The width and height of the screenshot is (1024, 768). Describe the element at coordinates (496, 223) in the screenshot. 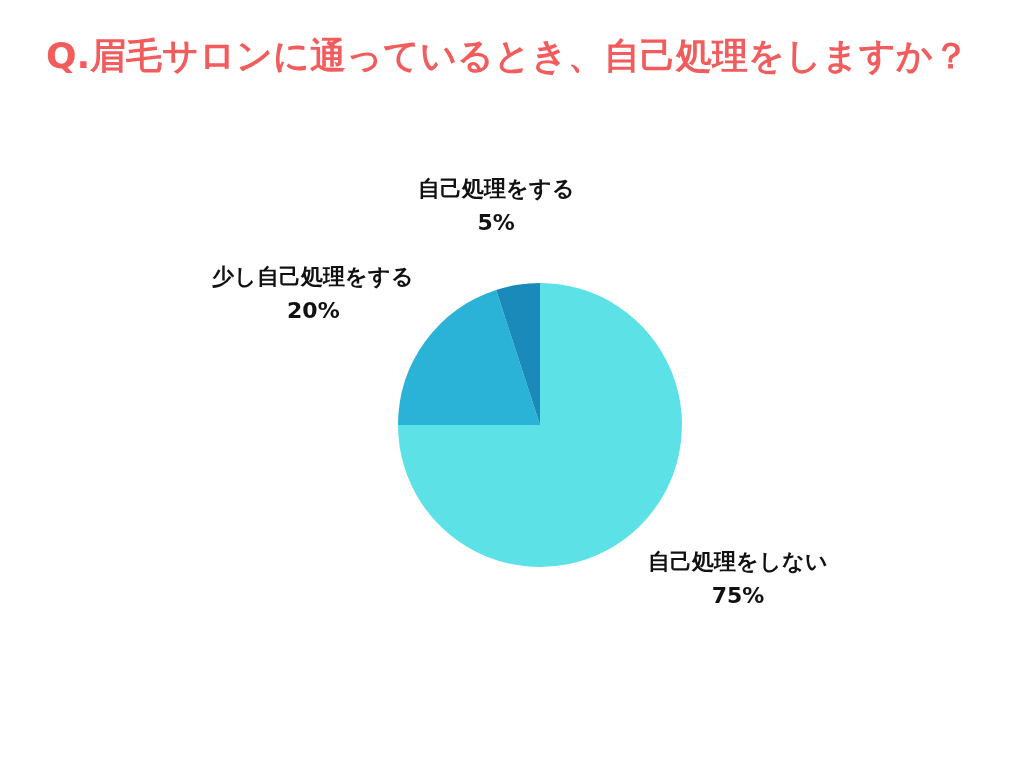

I see `data-label: 5%` at that location.